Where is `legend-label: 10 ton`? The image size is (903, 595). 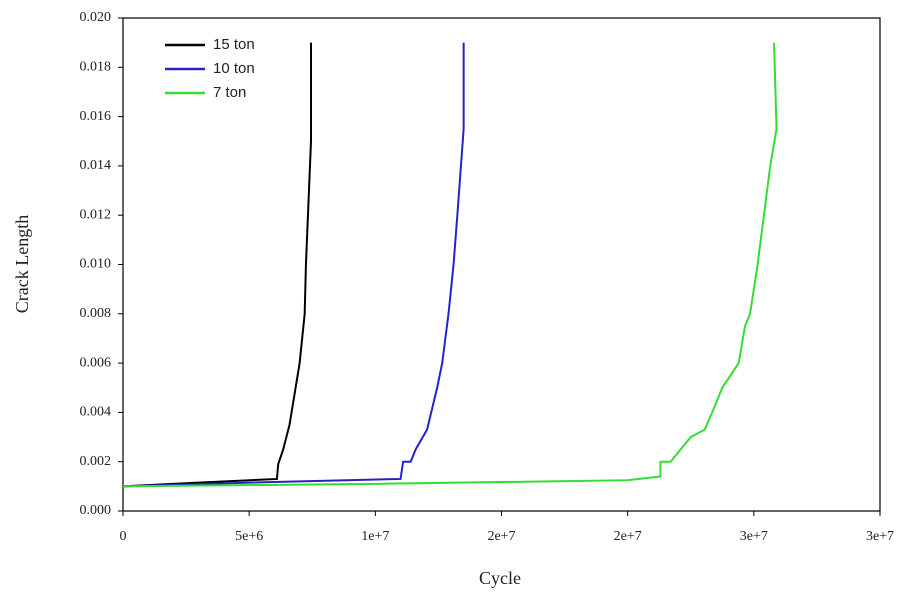 legend-label: 10 ton is located at coordinates (234, 68).